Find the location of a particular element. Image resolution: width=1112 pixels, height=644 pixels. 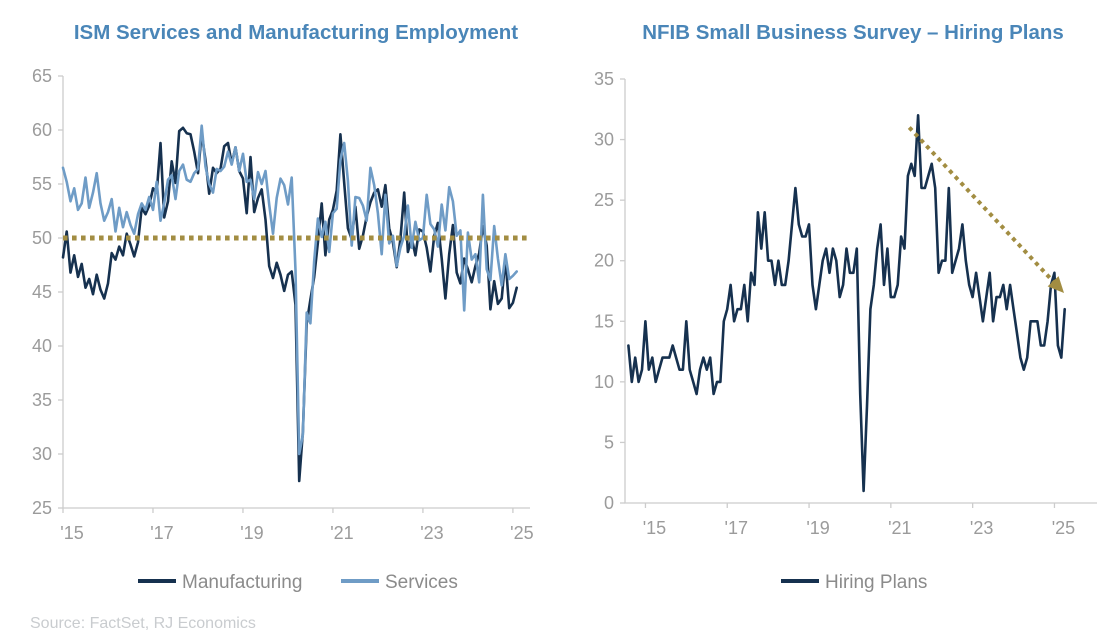

y-axis-tick-label: 60 is located at coordinates (42, 130).